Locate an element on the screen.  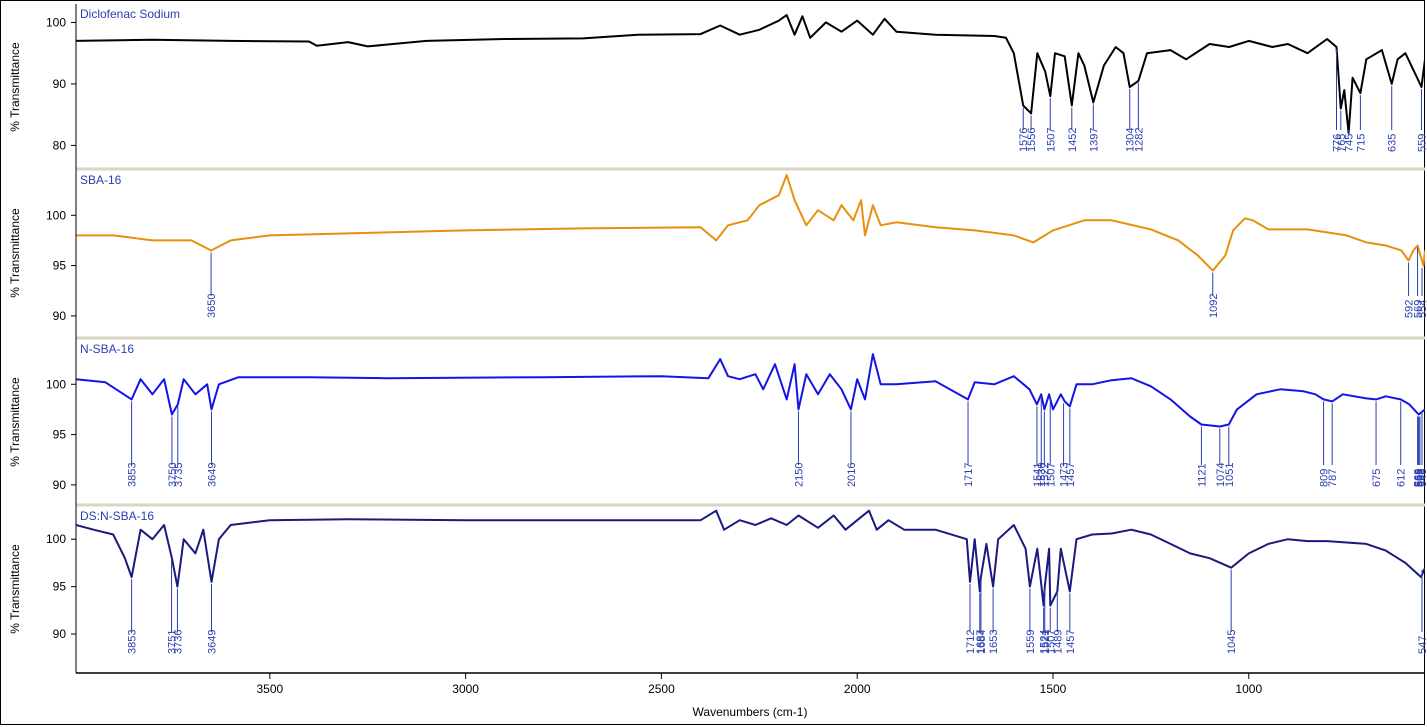
peak-label: 546 is located at coordinates (1422, 478).